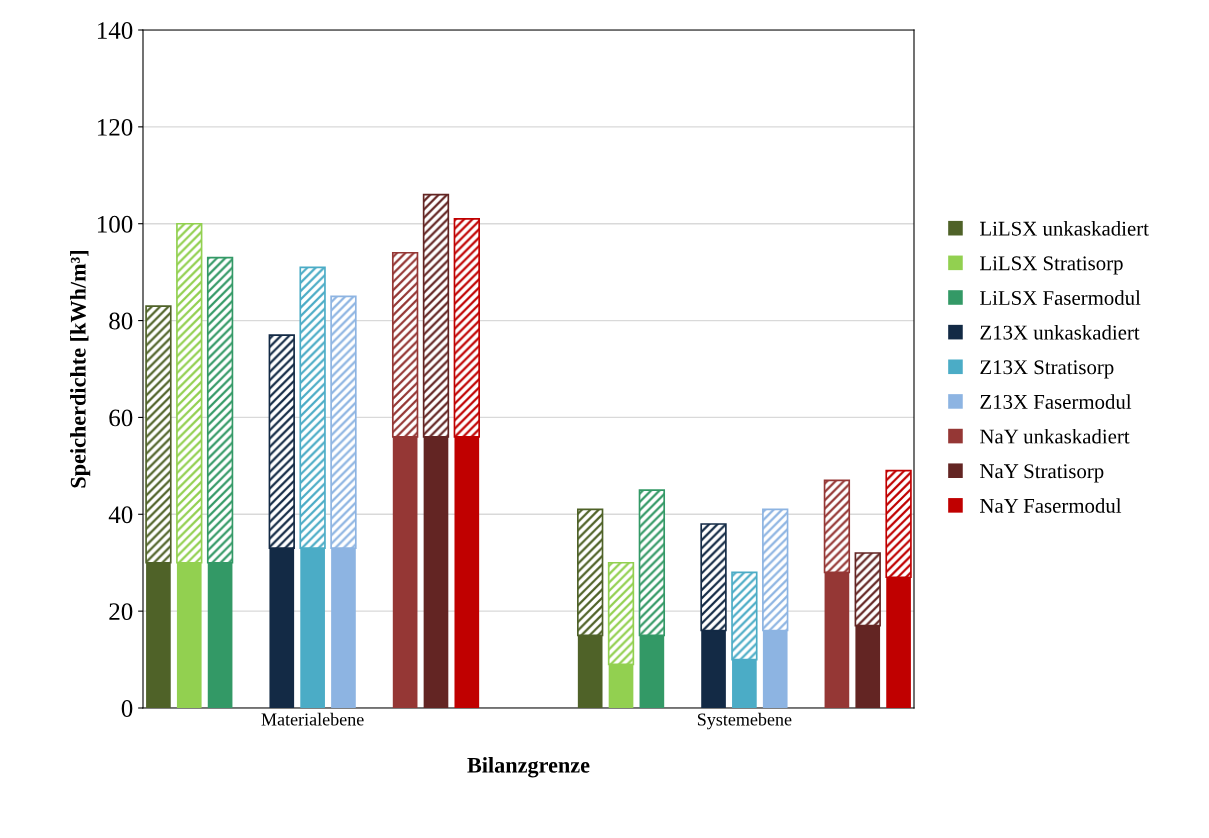 The width and height of the screenshot is (1209, 838). What do you see at coordinates (115, 224) in the screenshot?
I see `y-tick-label: 100` at bounding box center [115, 224].